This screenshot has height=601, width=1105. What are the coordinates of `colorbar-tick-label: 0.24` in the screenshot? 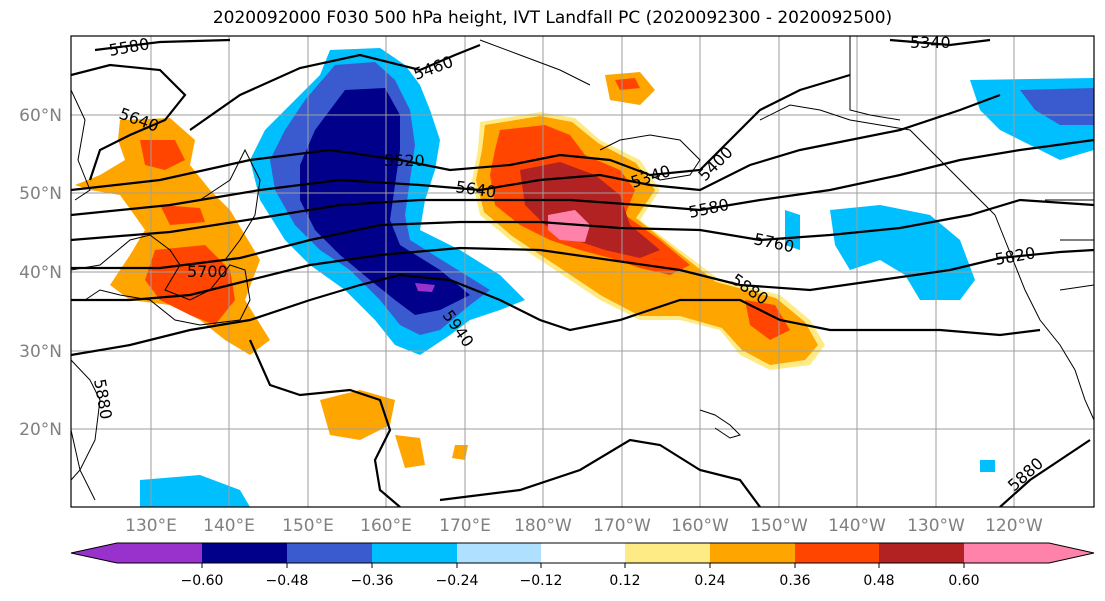 It's located at (709, 581).